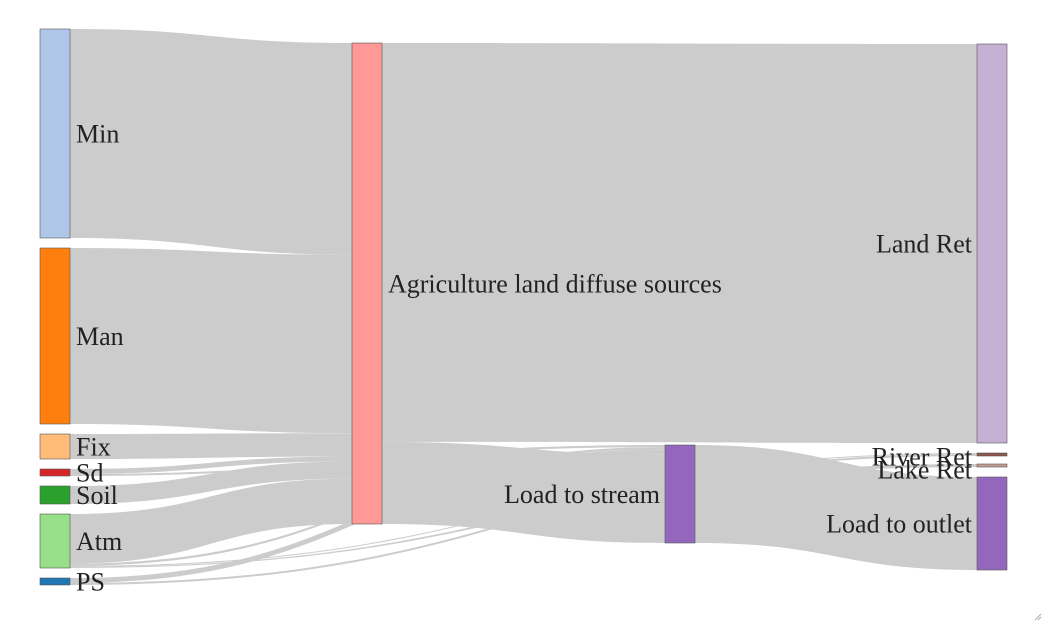 The width and height of the screenshot is (1046, 625). Describe the element at coordinates (55, 133) in the screenshot. I see `node-min` at that location.